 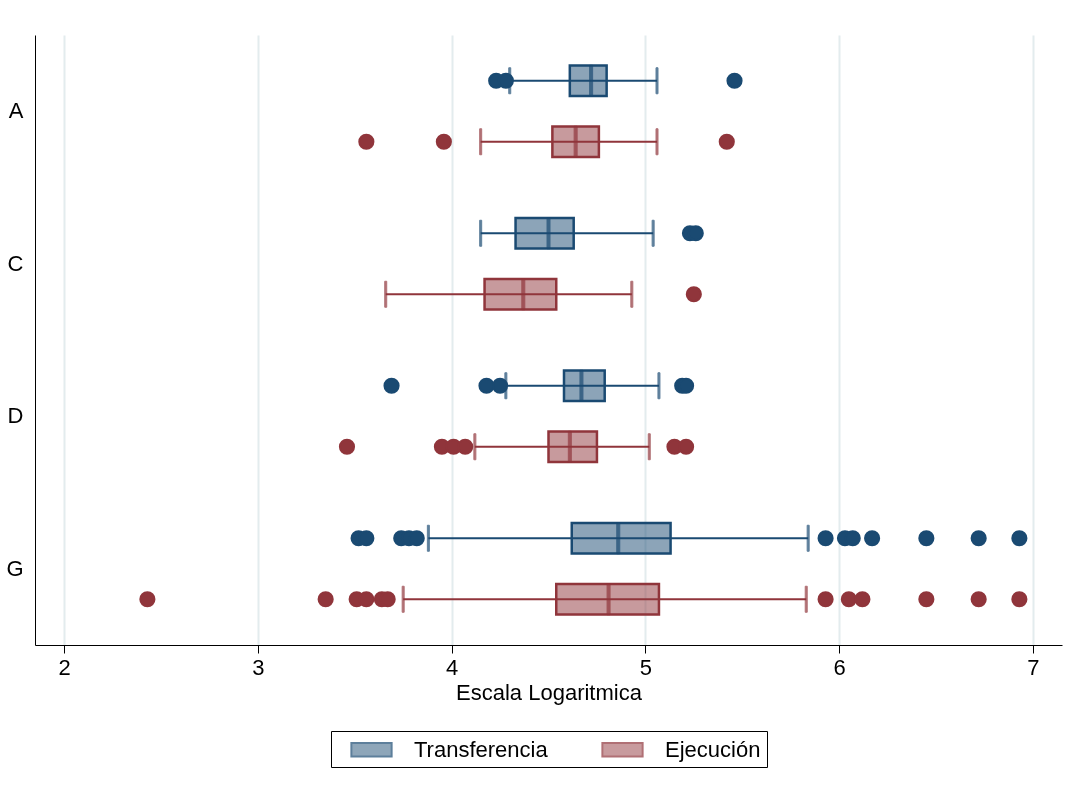 I want to click on x-tick-label: 3, so click(x=258, y=667).